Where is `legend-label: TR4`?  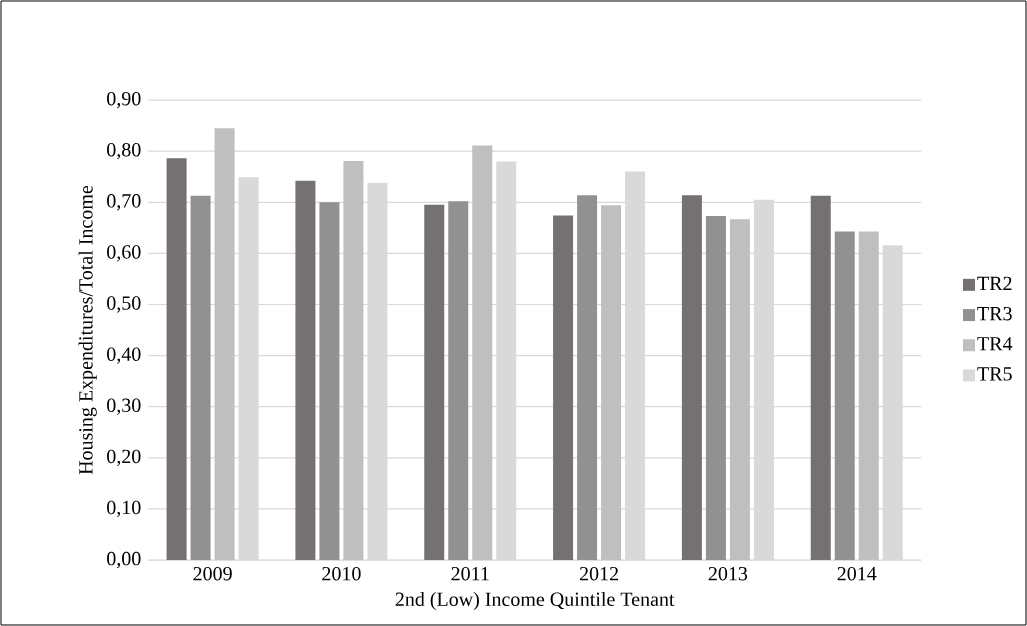 legend-label: TR4 is located at coordinates (995, 344).